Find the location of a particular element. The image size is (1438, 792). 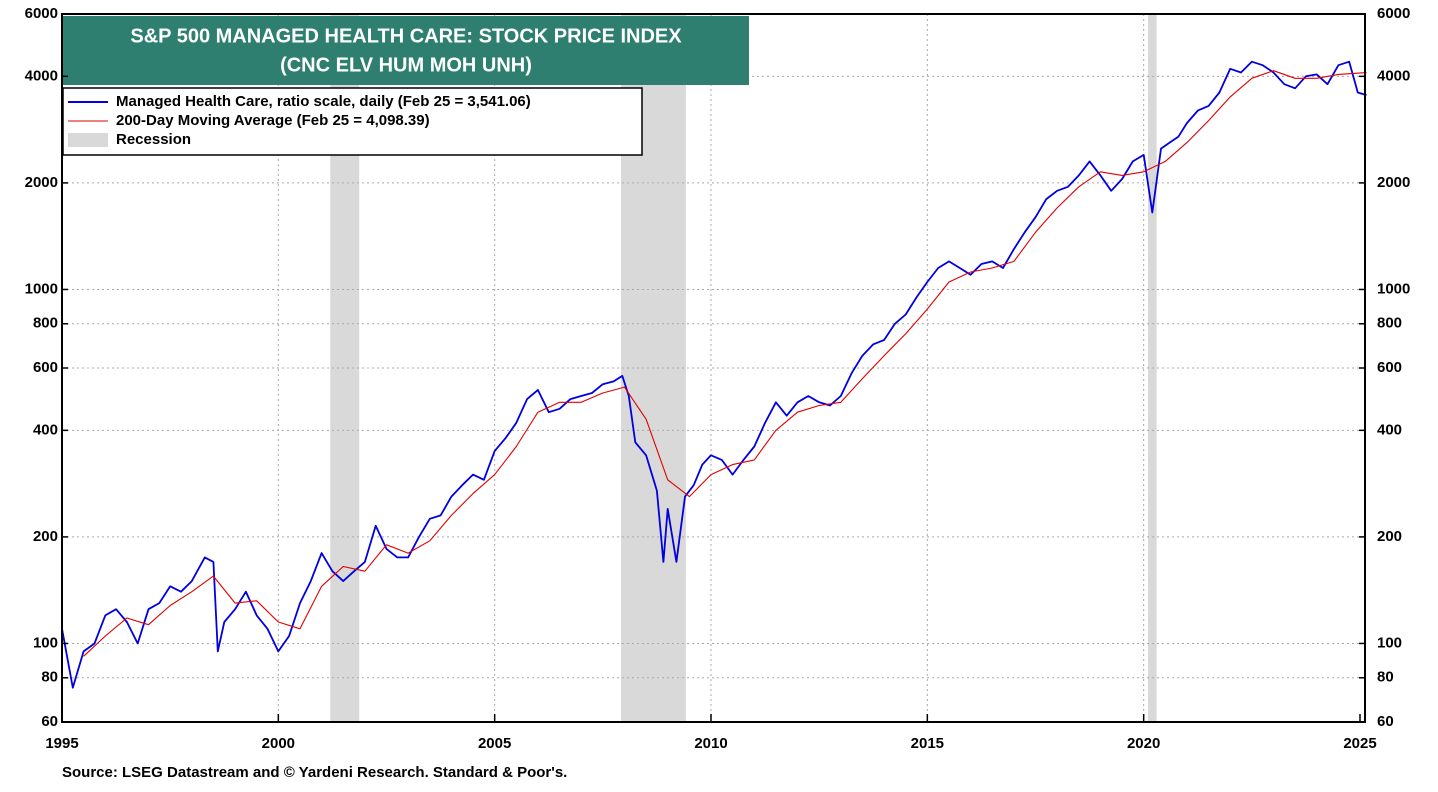

chart-subtitle: (CNC ELV HUM MOH UNH) is located at coordinates (406, 65).